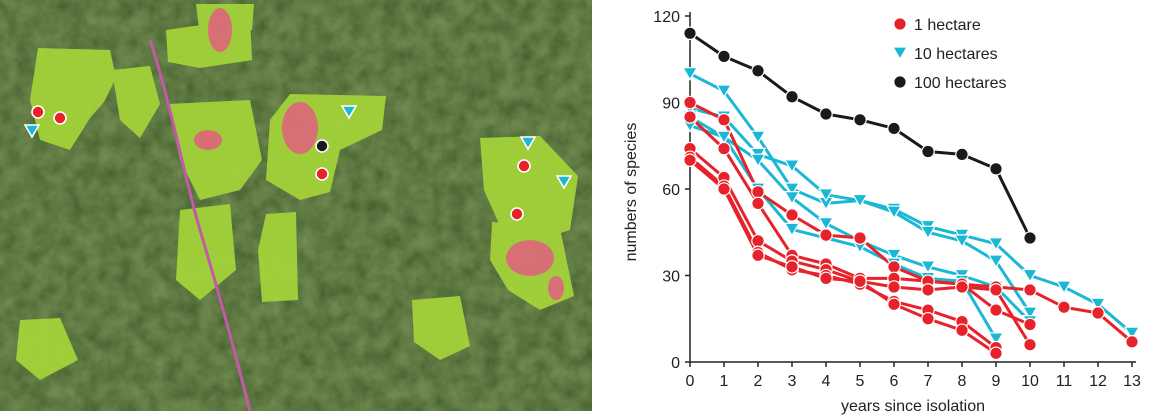 The width and height of the screenshot is (1156, 419). I want to click on x-tick-label: 3, so click(792, 381).